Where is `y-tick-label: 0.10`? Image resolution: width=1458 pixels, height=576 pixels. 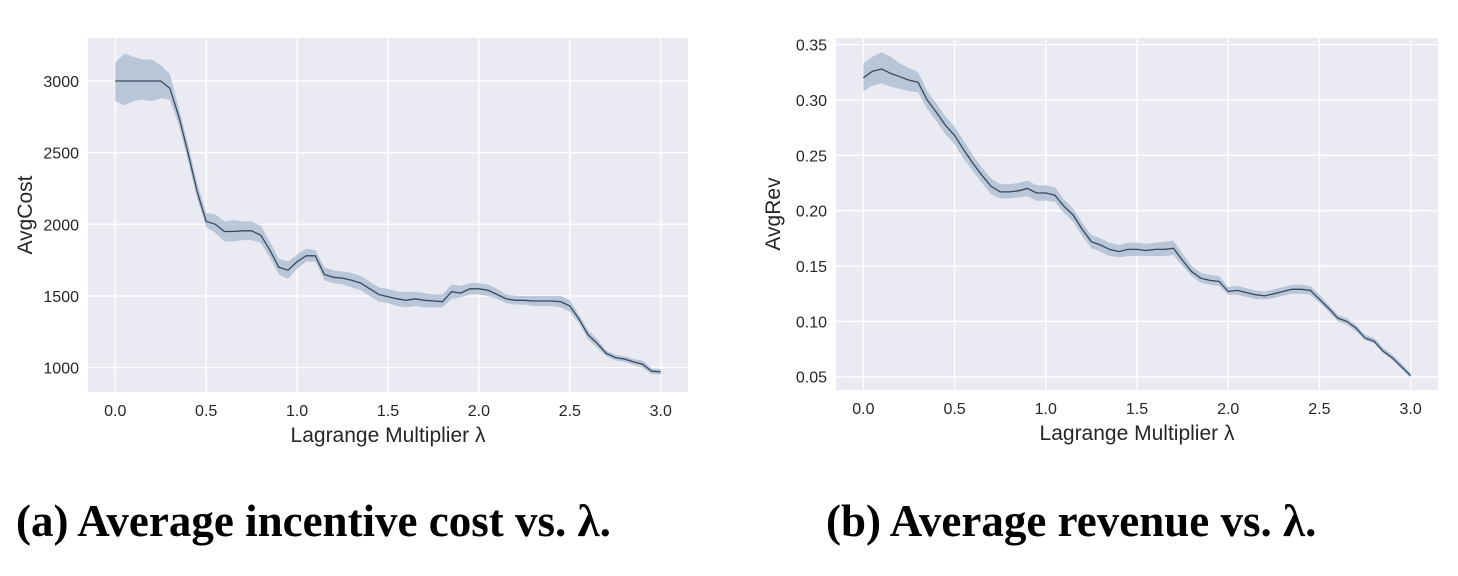 y-tick-label: 0.10 is located at coordinates (811, 322).